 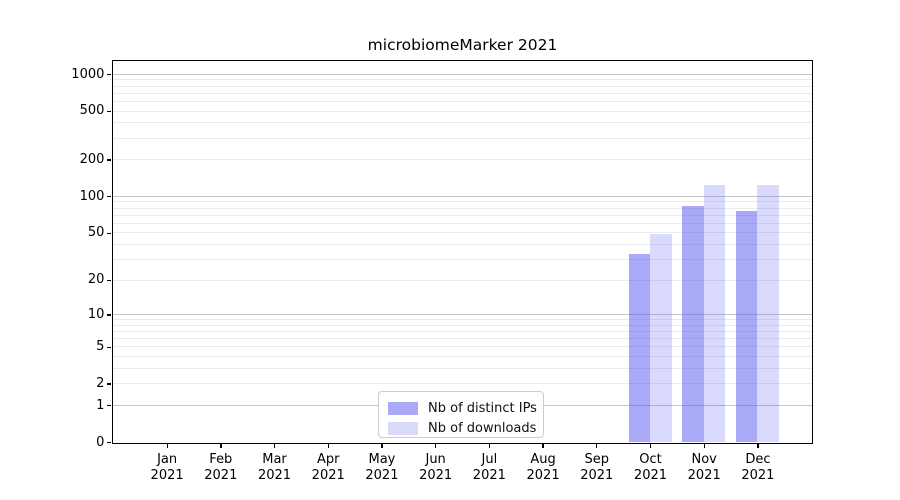 I want to click on bar-distinct-ips-oct, so click(x=639, y=348).